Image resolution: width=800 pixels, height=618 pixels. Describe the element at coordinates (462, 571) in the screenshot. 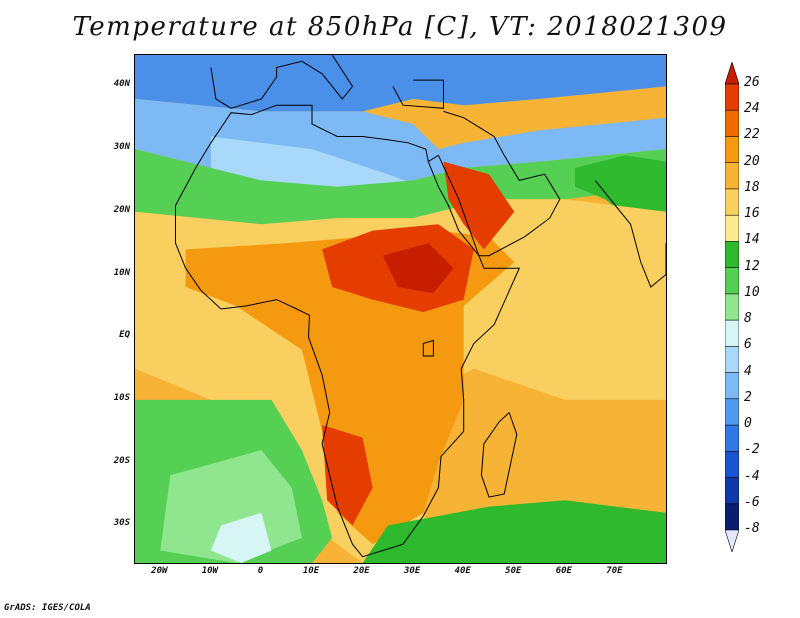

I see `lon-tick-label: 40E` at that location.